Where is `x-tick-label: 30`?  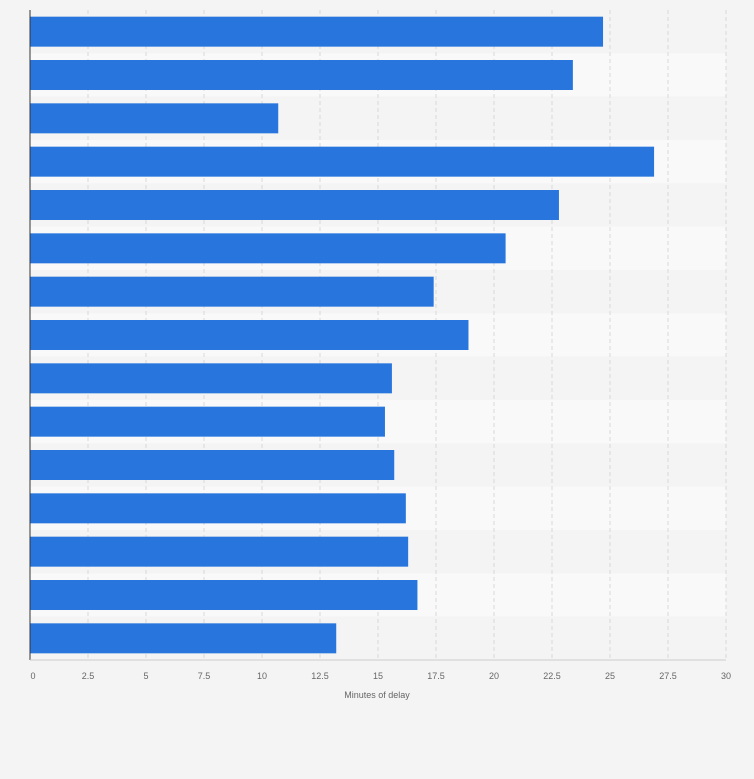 x-tick-label: 30 is located at coordinates (726, 676).